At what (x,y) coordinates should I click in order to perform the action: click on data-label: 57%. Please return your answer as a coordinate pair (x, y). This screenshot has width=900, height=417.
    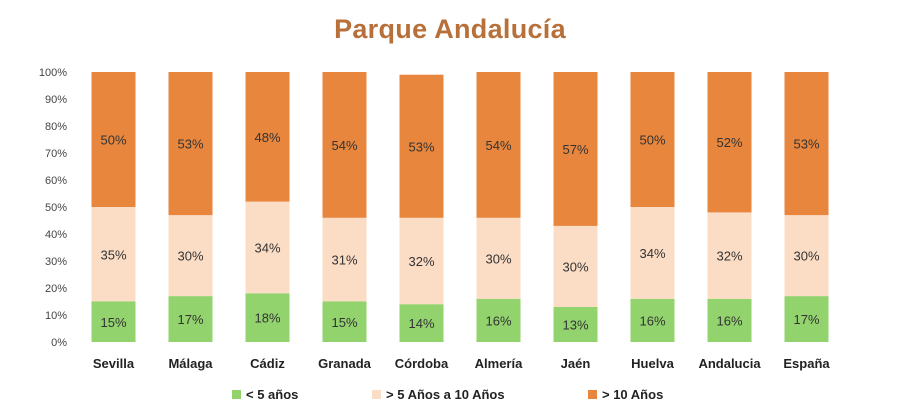
    Looking at the image, I should click on (575, 149).